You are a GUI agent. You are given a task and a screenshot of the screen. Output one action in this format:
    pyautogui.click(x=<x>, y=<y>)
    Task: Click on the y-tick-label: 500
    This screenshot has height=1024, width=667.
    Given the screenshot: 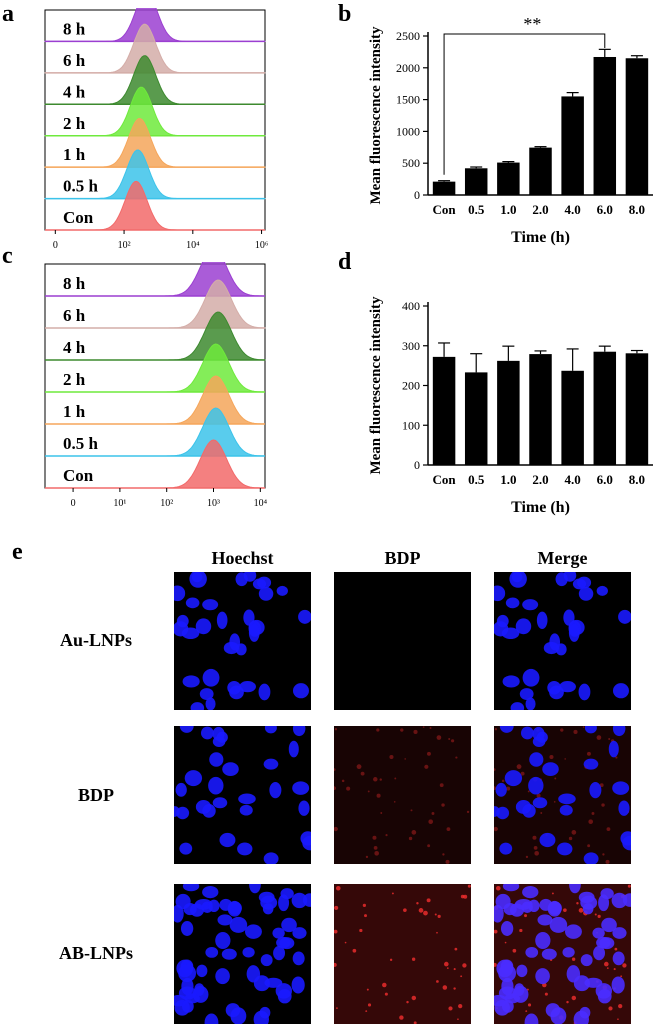 What is the action you would take?
    pyautogui.click(x=411, y=163)
    